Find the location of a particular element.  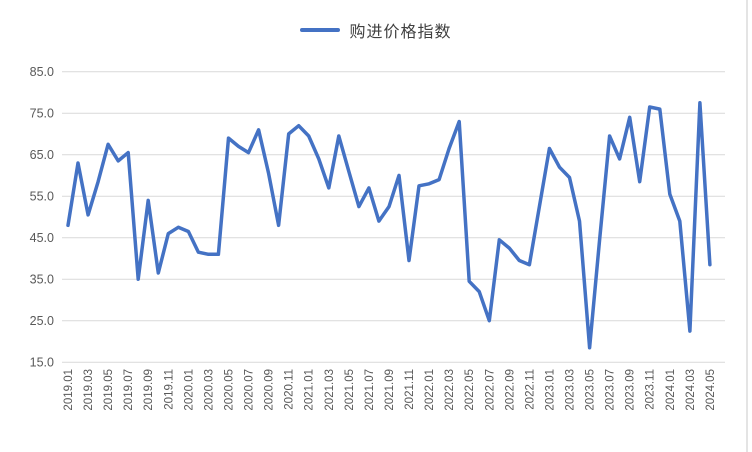

x-tick-label: 2023.07 is located at coordinates (611, 390).